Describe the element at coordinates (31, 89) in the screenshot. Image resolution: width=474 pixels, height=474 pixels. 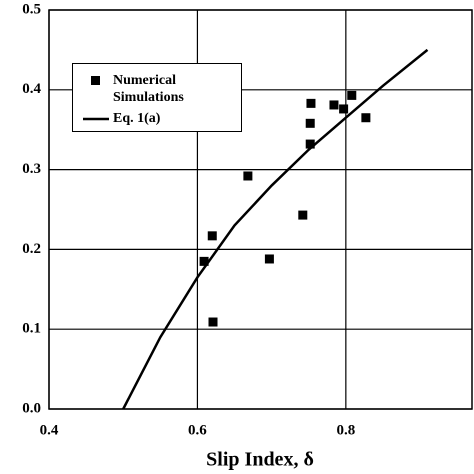
I see `y-tick-label: 0.4` at that location.